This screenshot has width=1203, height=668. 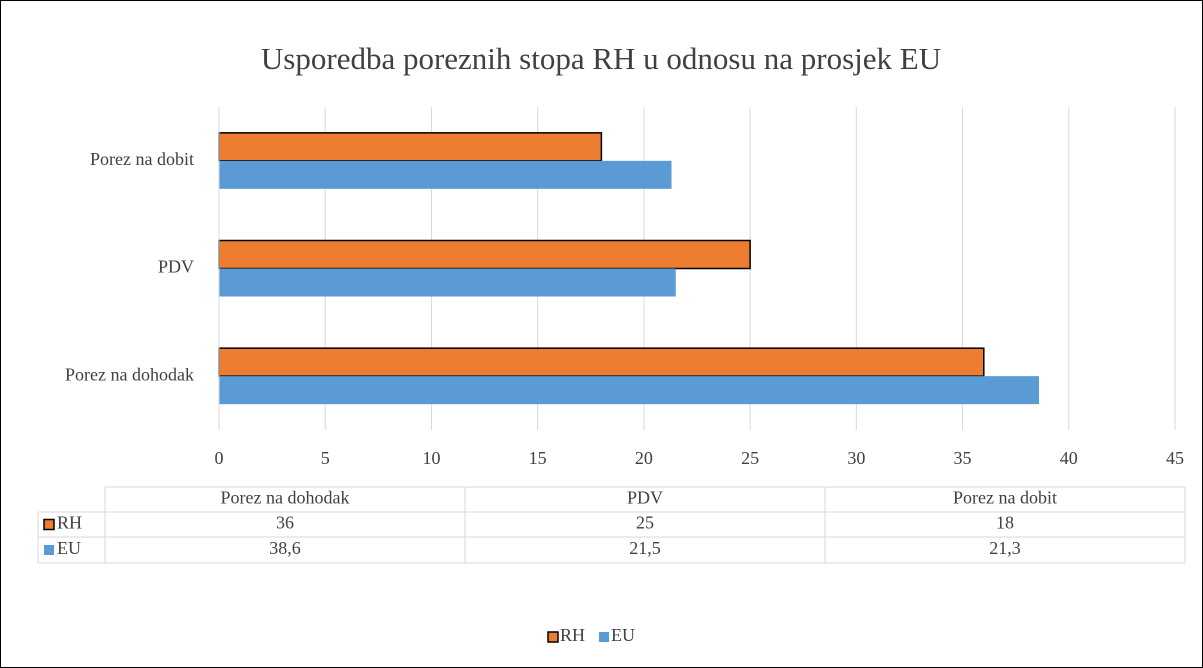 I want to click on x-tick-label: 25, so click(x=750, y=458).